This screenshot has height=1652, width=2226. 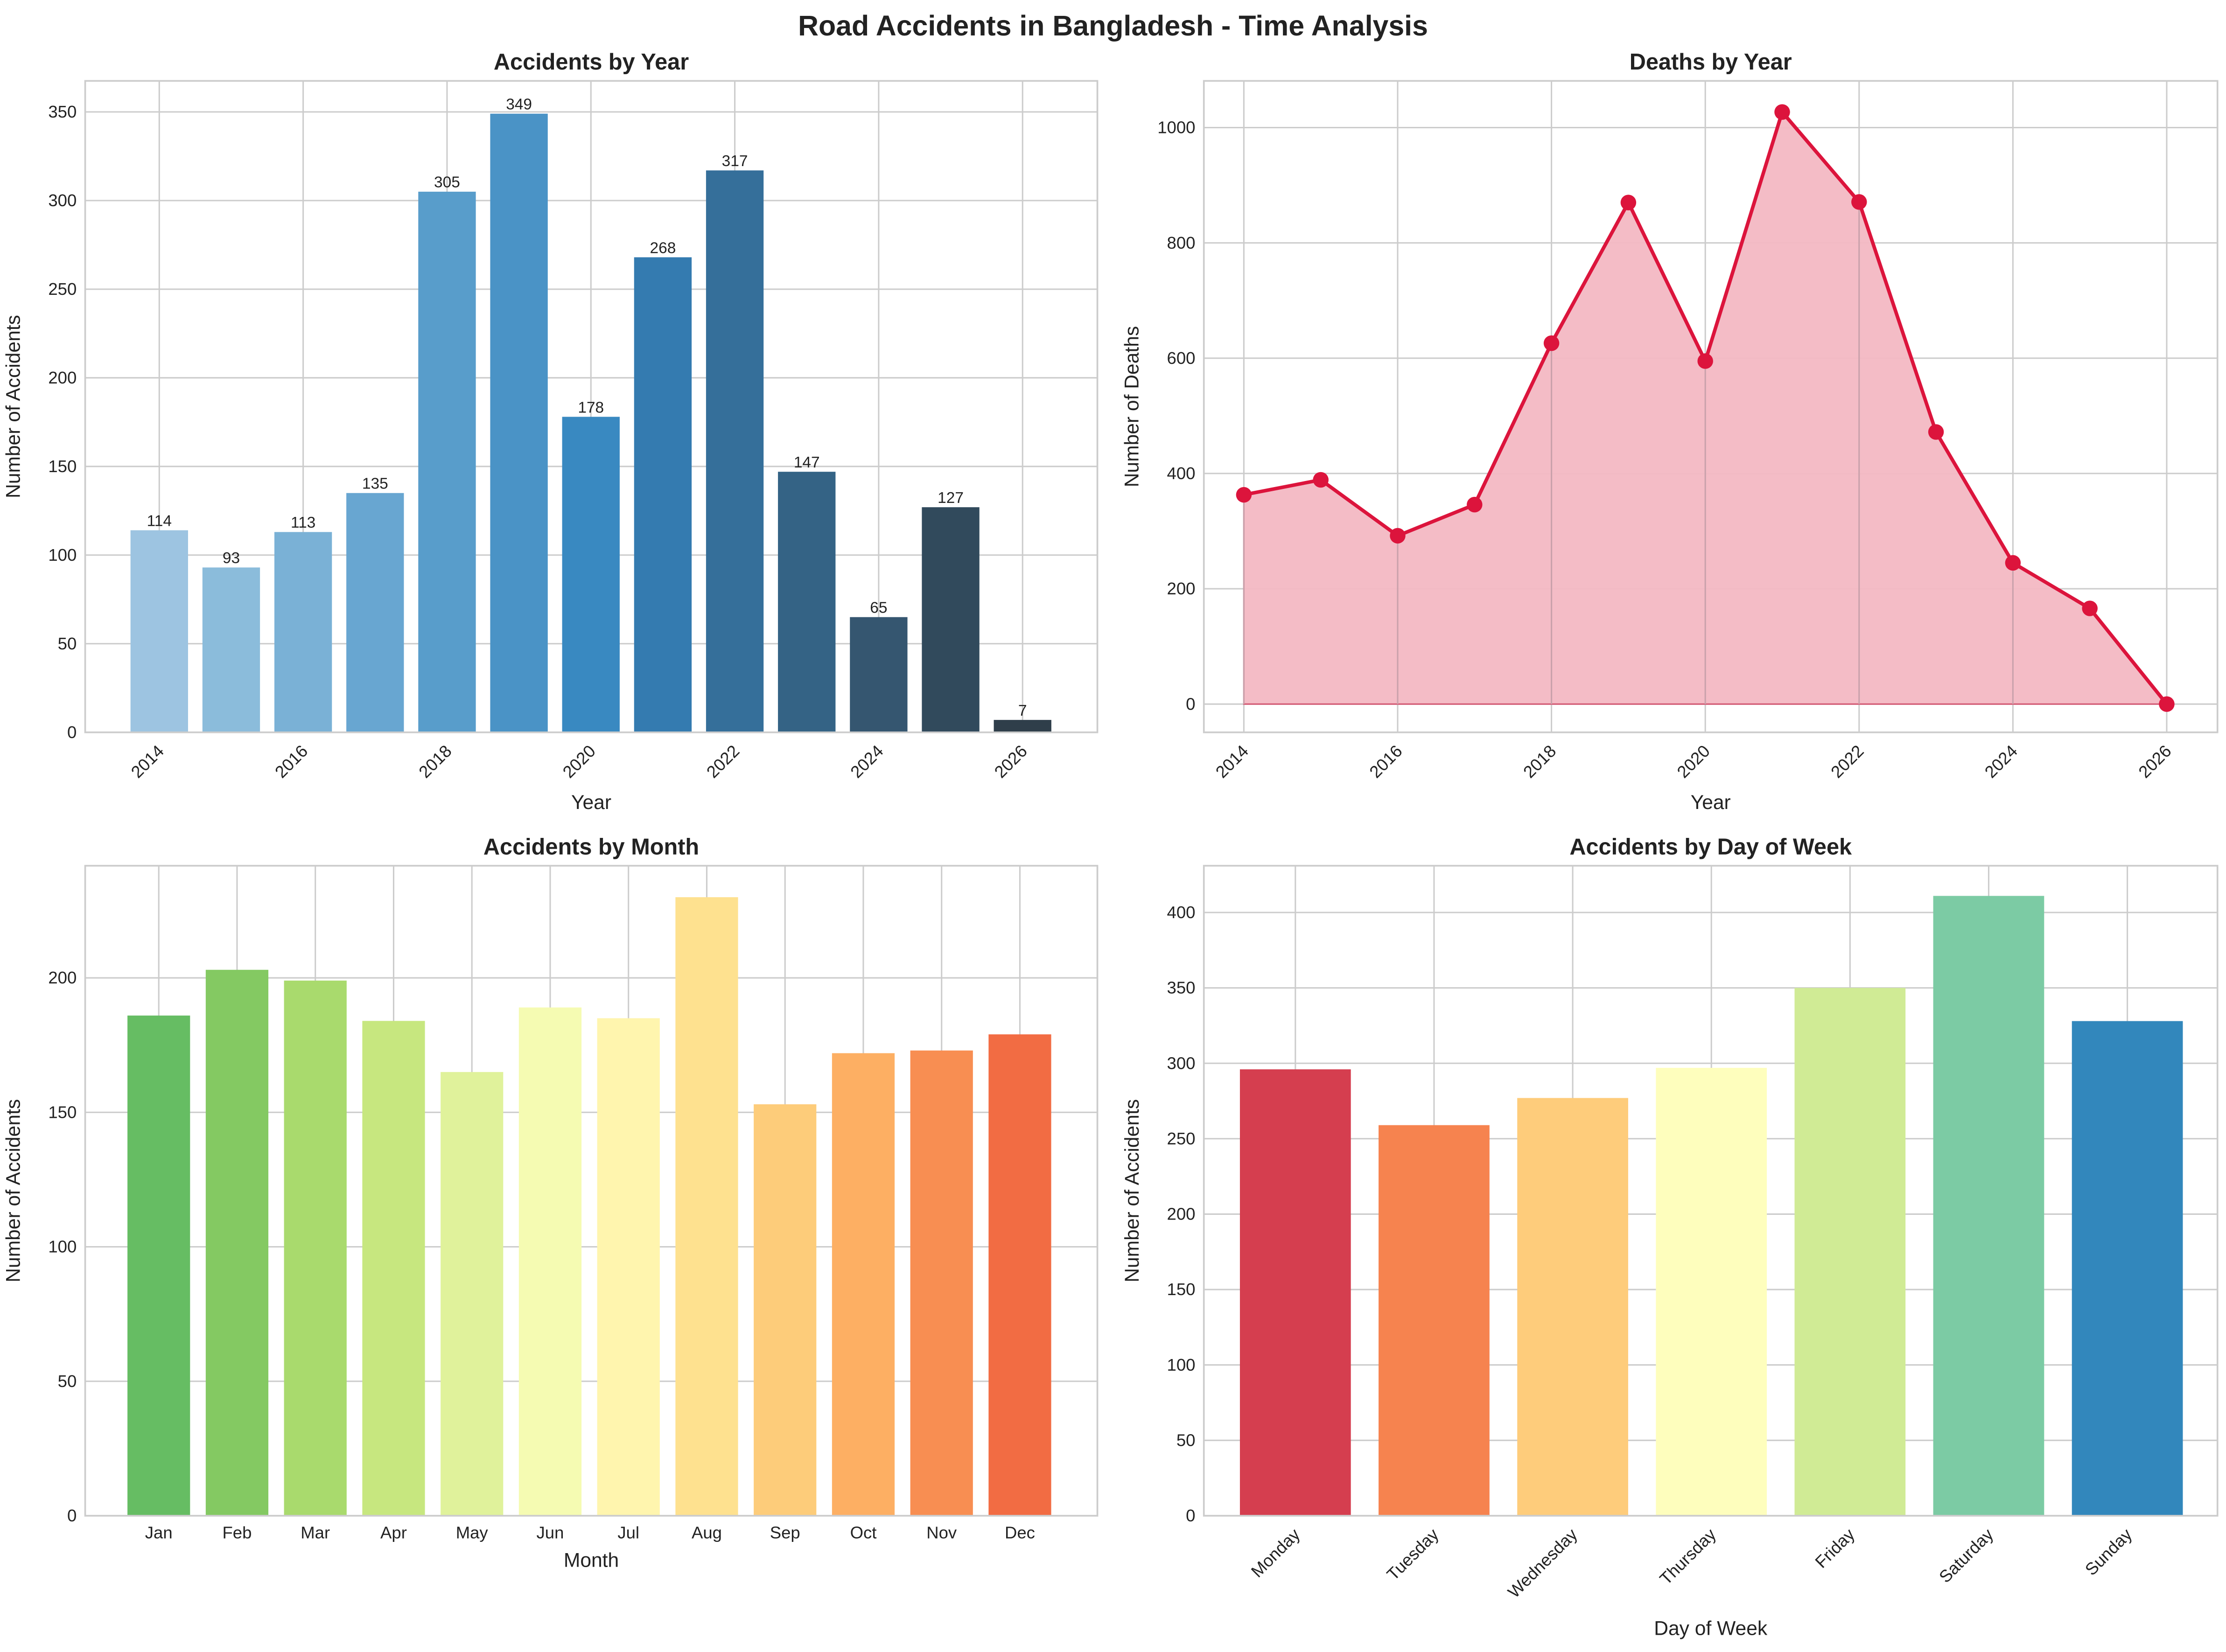 I want to click on data-label: 317, so click(x=735, y=162).